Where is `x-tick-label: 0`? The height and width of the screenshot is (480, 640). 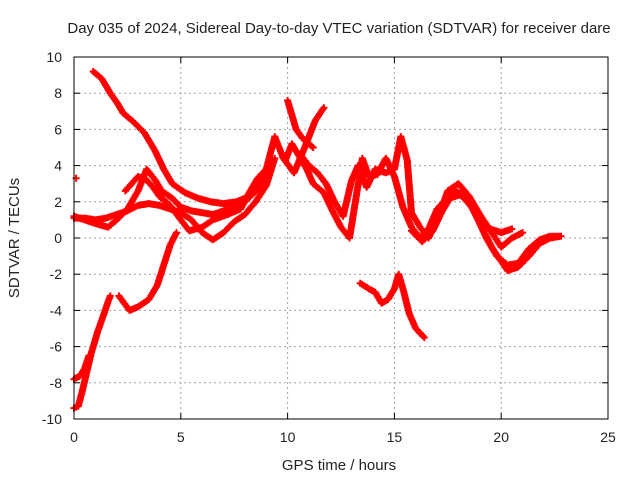 x-tick-label: 0 is located at coordinates (74, 437).